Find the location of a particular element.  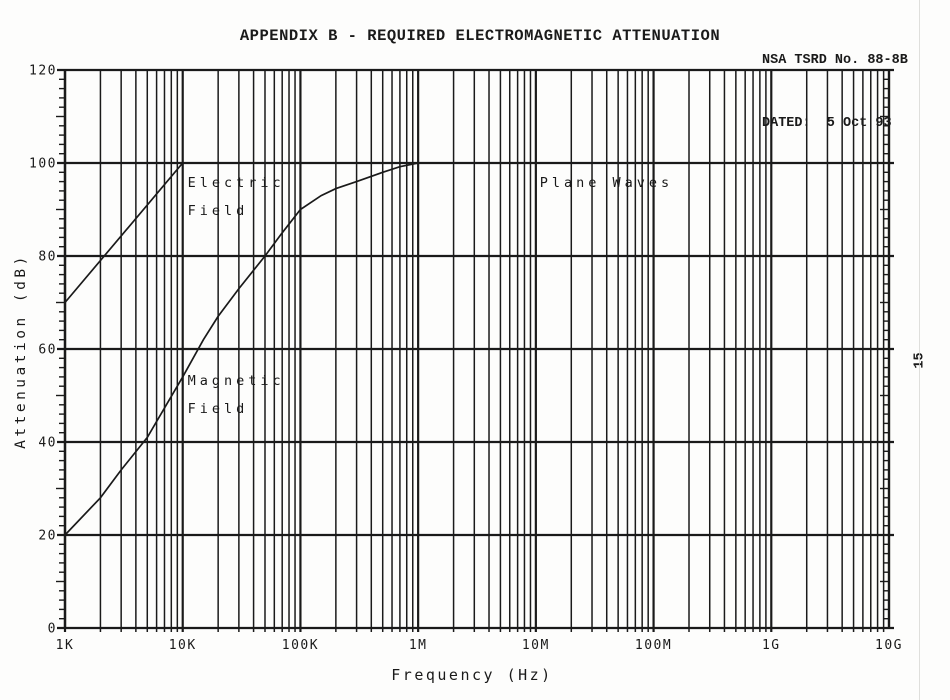

plane-waves-label: Plane Waves is located at coordinates (606, 183).